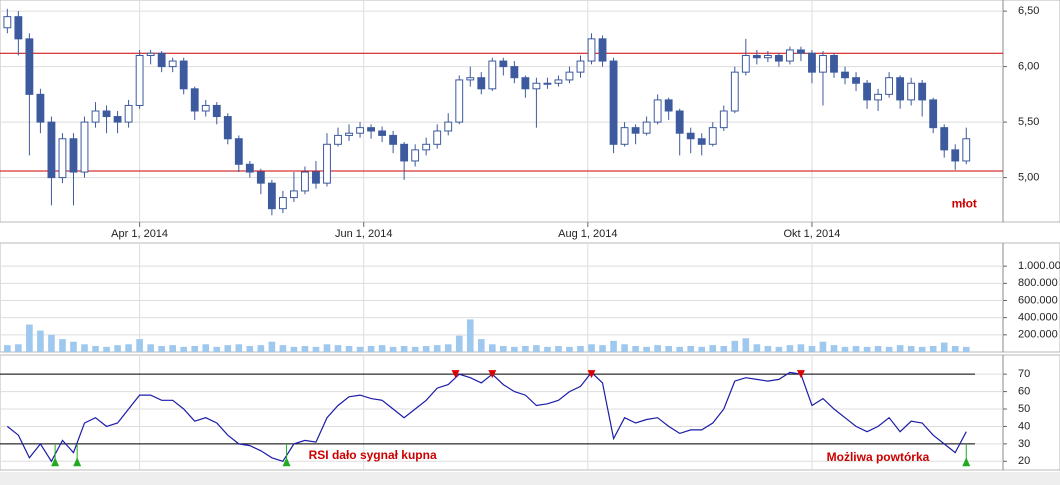 The width and height of the screenshot is (1060, 485). What do you see at coordinates (1038, 318) in the screenshot?
I see `y-tick-label: 400.000` at bounding box center [1038, 318].